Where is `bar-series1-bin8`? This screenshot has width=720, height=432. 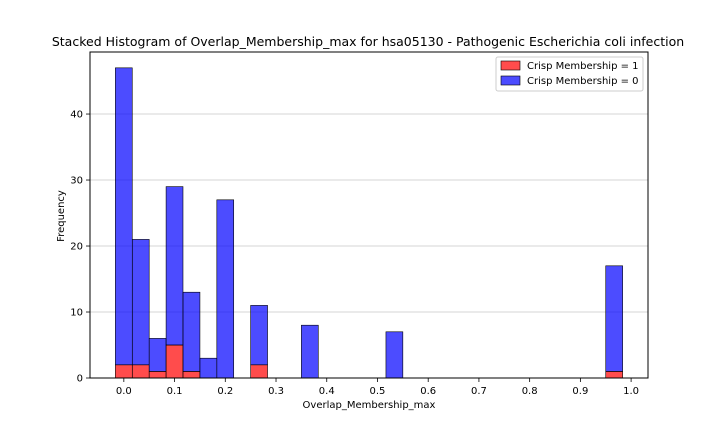 bar-series1-bin8 is located at coordinates (310, 351).